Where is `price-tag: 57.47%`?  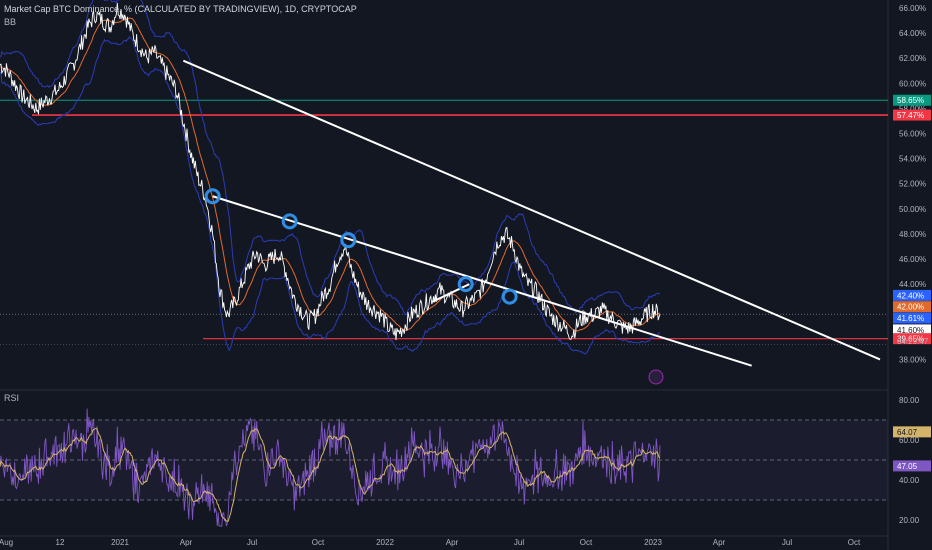 price-tag: 57.47% is located at coordinates (910, 115).